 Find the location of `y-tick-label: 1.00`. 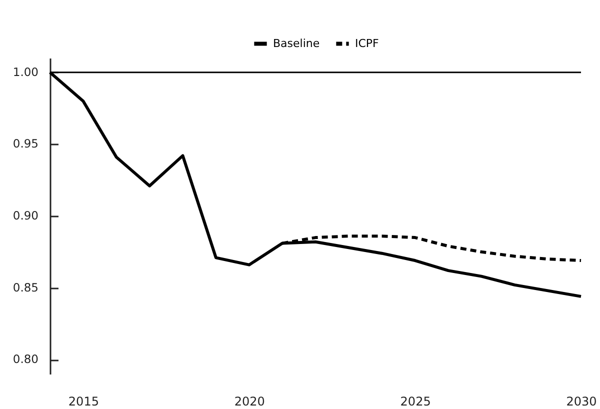

y-tick-label: 1.00 is located at coordinates (25, 71).